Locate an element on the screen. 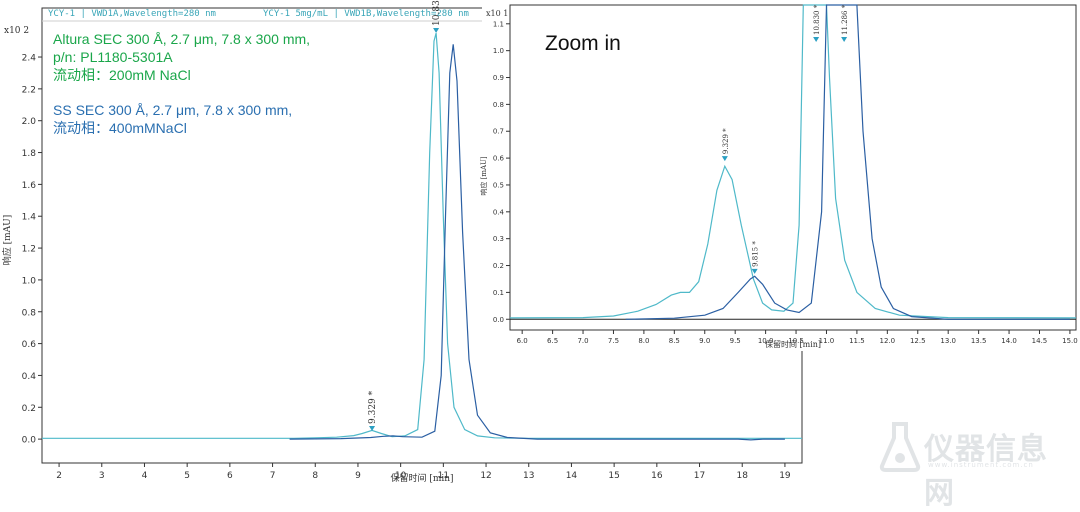  x-tick-label: 7.0 is located at coordinates (582, 341).